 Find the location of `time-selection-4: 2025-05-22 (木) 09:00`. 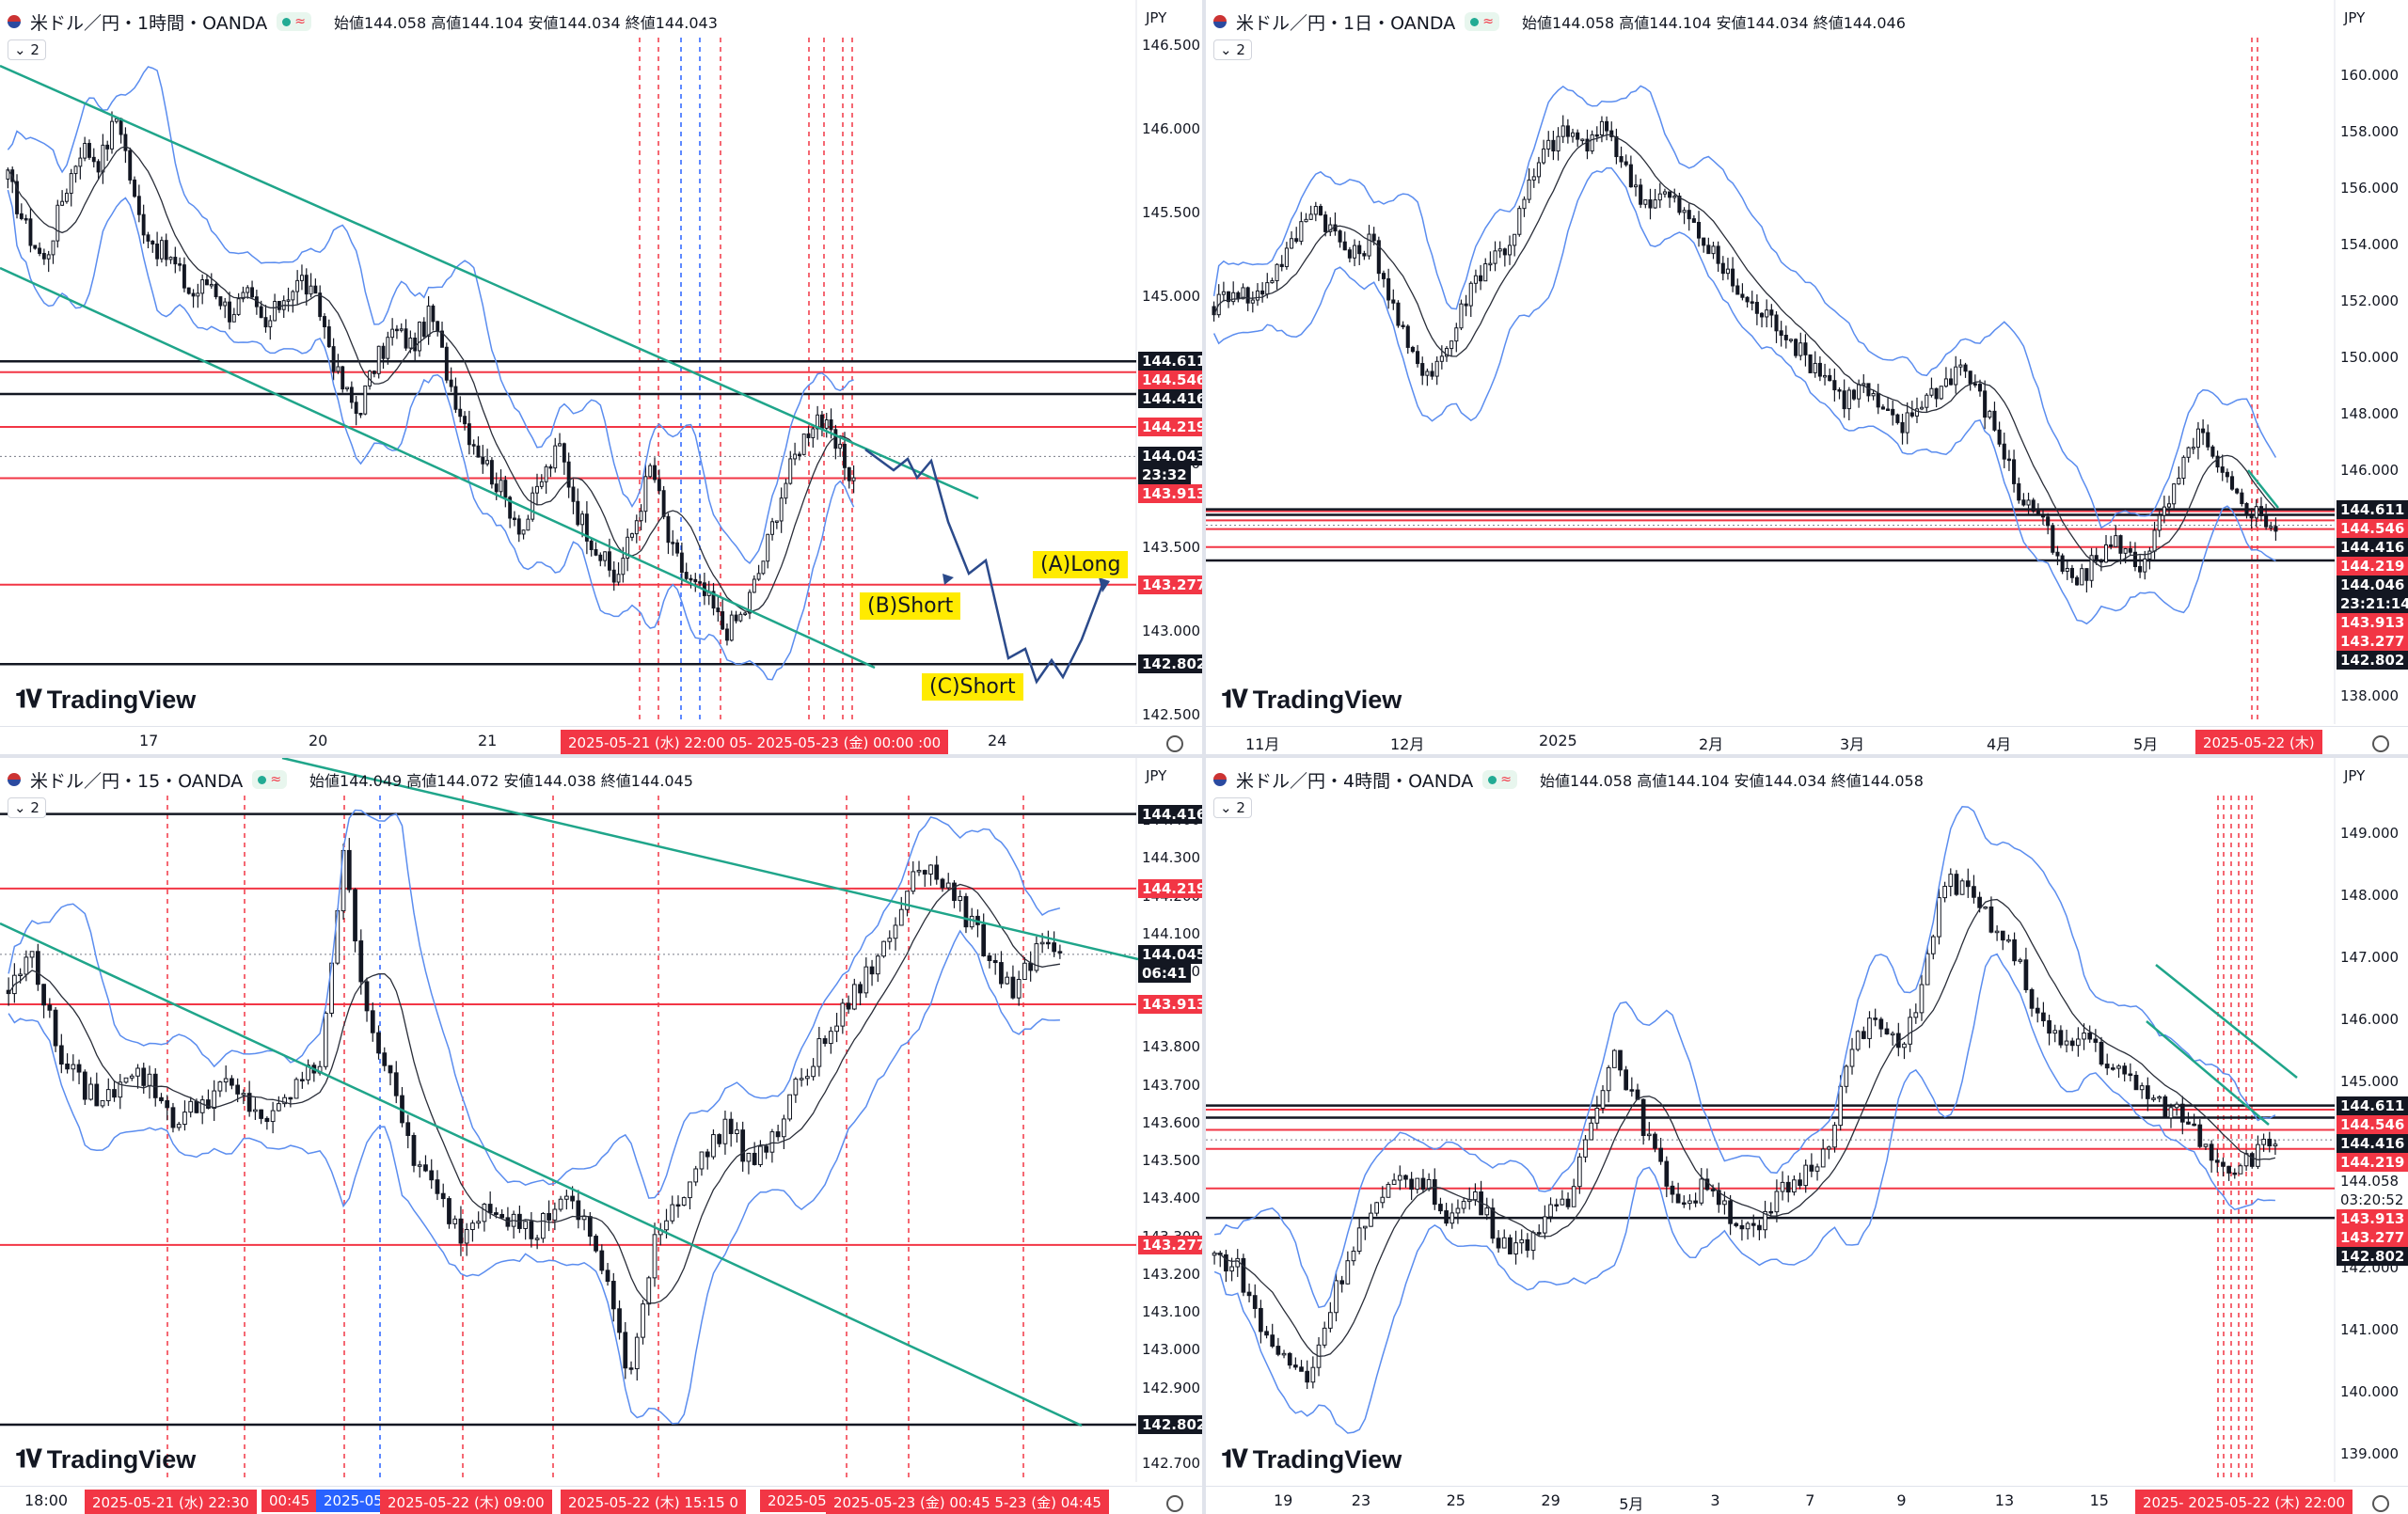

time-selection-4: 2025-05-22 (木) 09:00 is located at coordinates (466, 1502).